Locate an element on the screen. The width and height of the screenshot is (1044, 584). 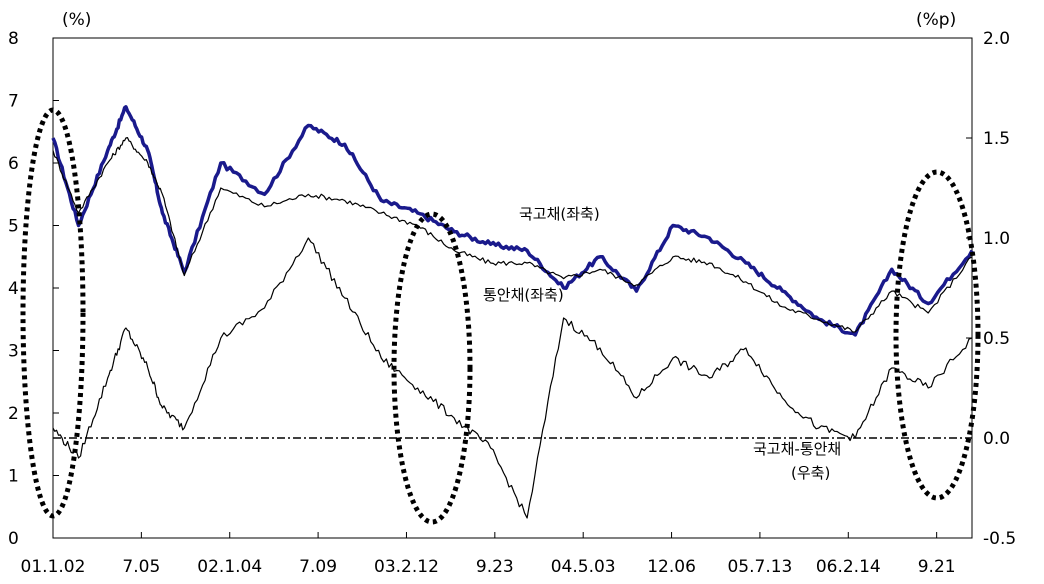
x-tick-label: 05.7.13 is located at coordinates (759, 567).